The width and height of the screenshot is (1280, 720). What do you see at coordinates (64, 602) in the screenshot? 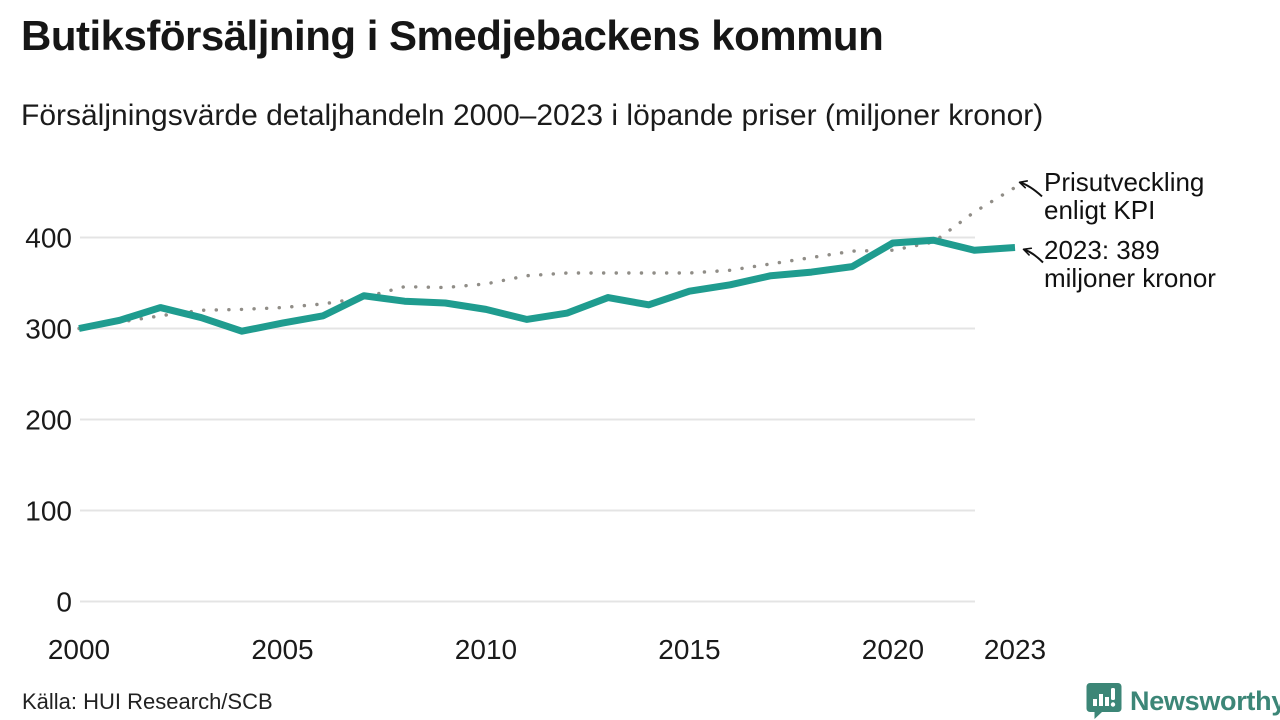
I see `y-tick-label-0: 0` at bounding box center [64, 602].